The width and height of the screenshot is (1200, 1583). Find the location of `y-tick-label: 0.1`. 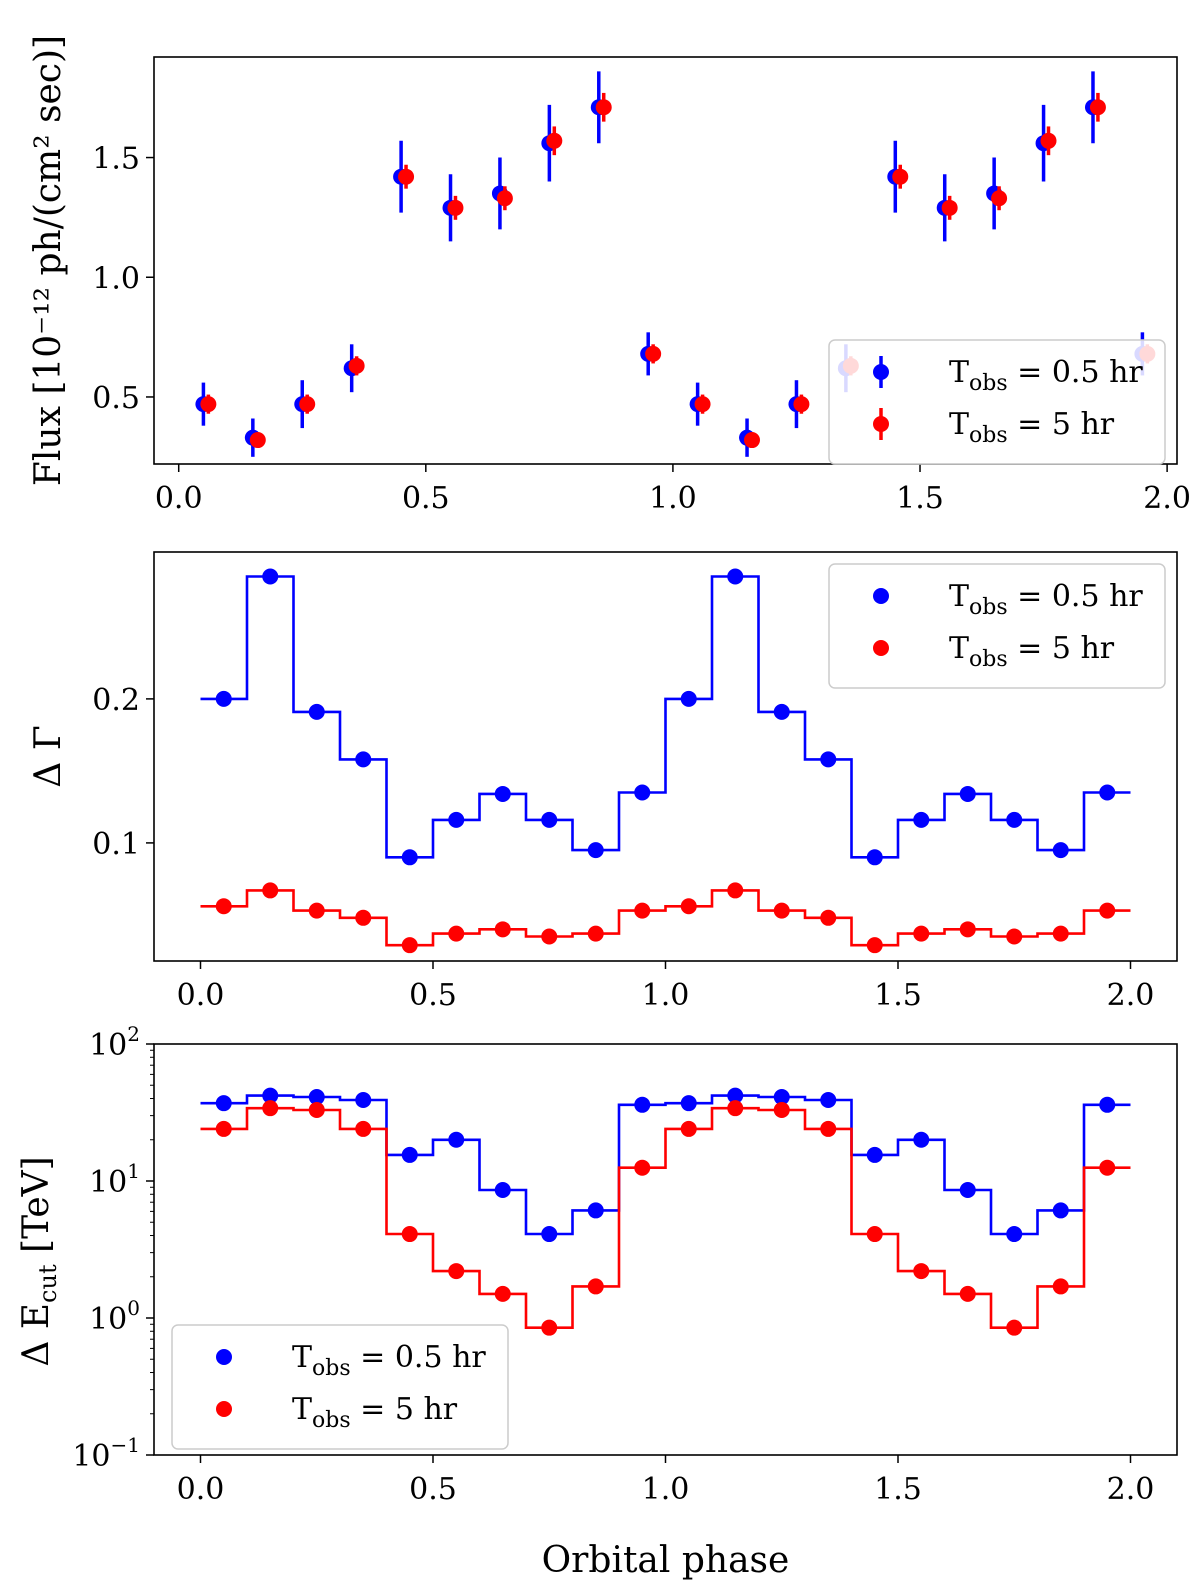

y-tick-label: 0.1 is located at coordinates (116, 844).